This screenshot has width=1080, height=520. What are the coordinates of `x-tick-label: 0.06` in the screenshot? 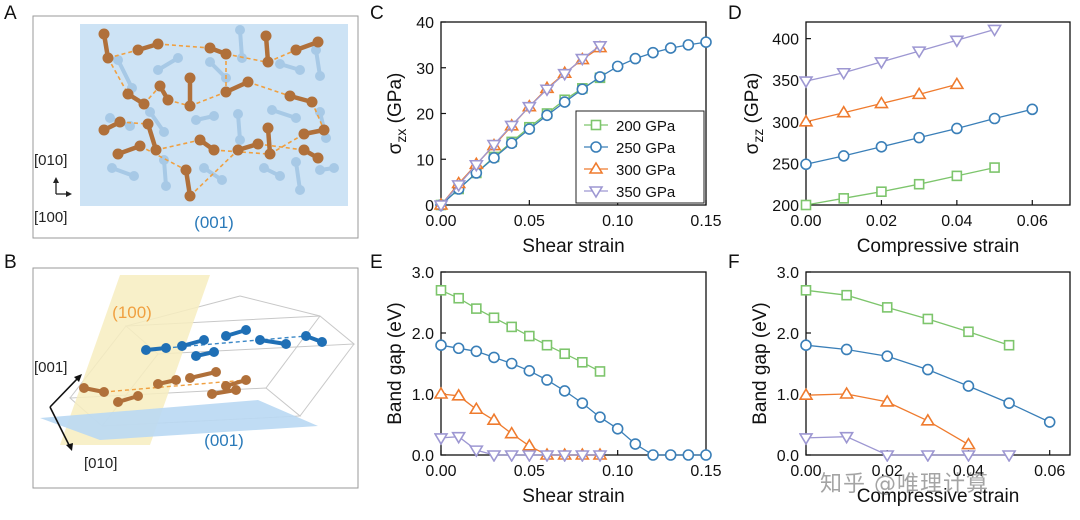 It's located at (1049, 471).